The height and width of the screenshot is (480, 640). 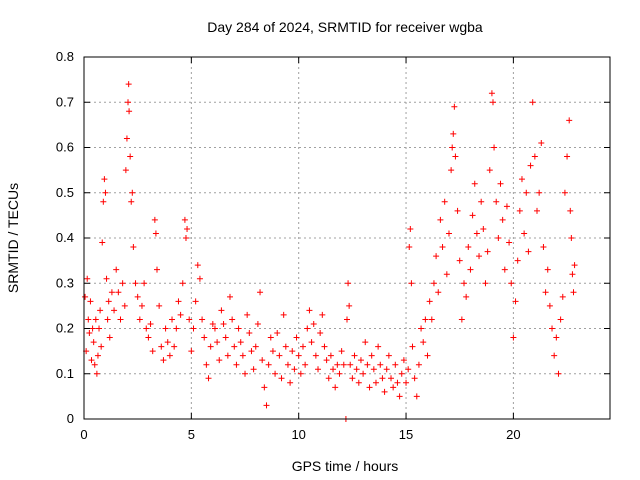 I want to click on y-tick-label: 0.3, so click(x=65, y=282).